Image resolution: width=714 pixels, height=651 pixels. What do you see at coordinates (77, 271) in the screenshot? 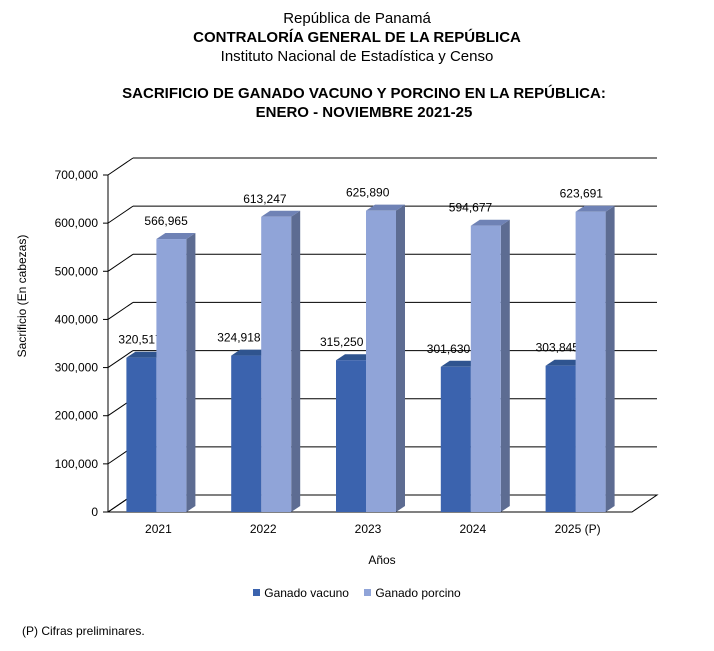
I see `y-tick-label: 500,000` at bounding box center [77, 271].